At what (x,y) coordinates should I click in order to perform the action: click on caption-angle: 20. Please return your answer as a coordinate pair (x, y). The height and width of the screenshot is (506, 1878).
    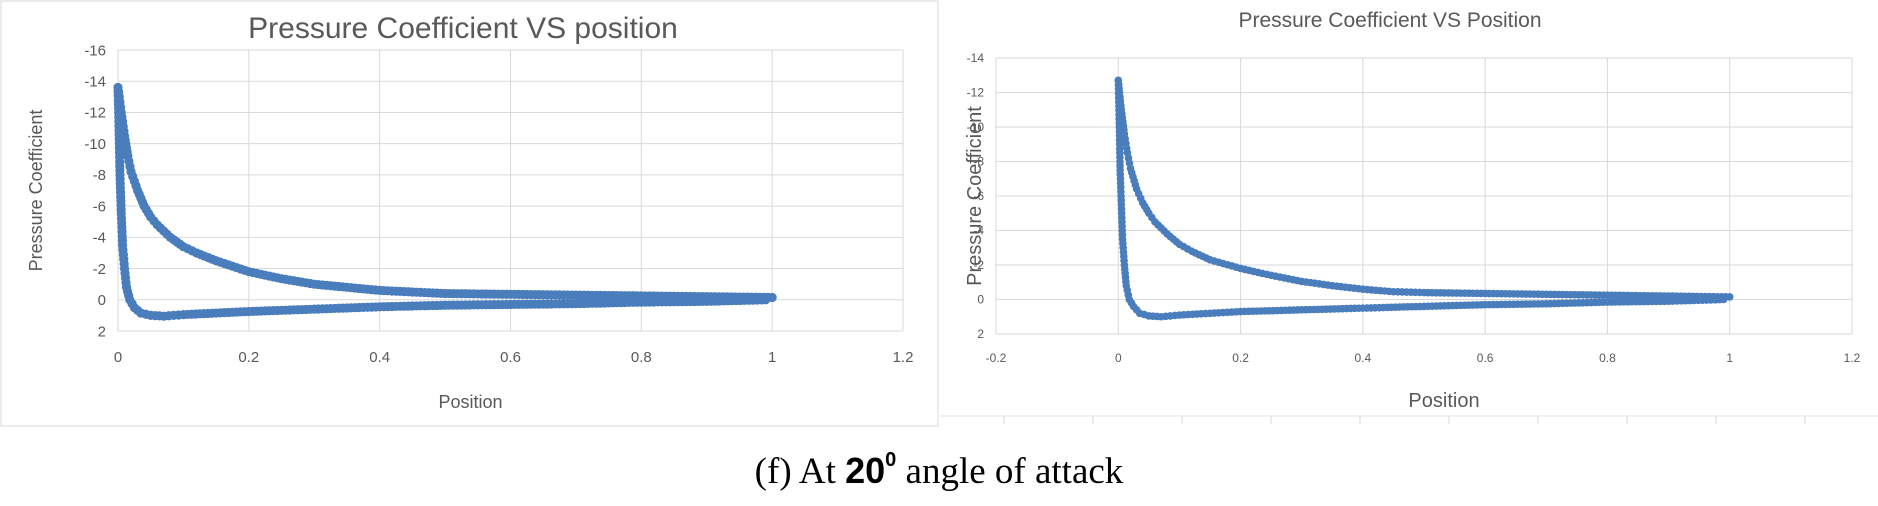
    Looking at the image, I should click on (865, 470).